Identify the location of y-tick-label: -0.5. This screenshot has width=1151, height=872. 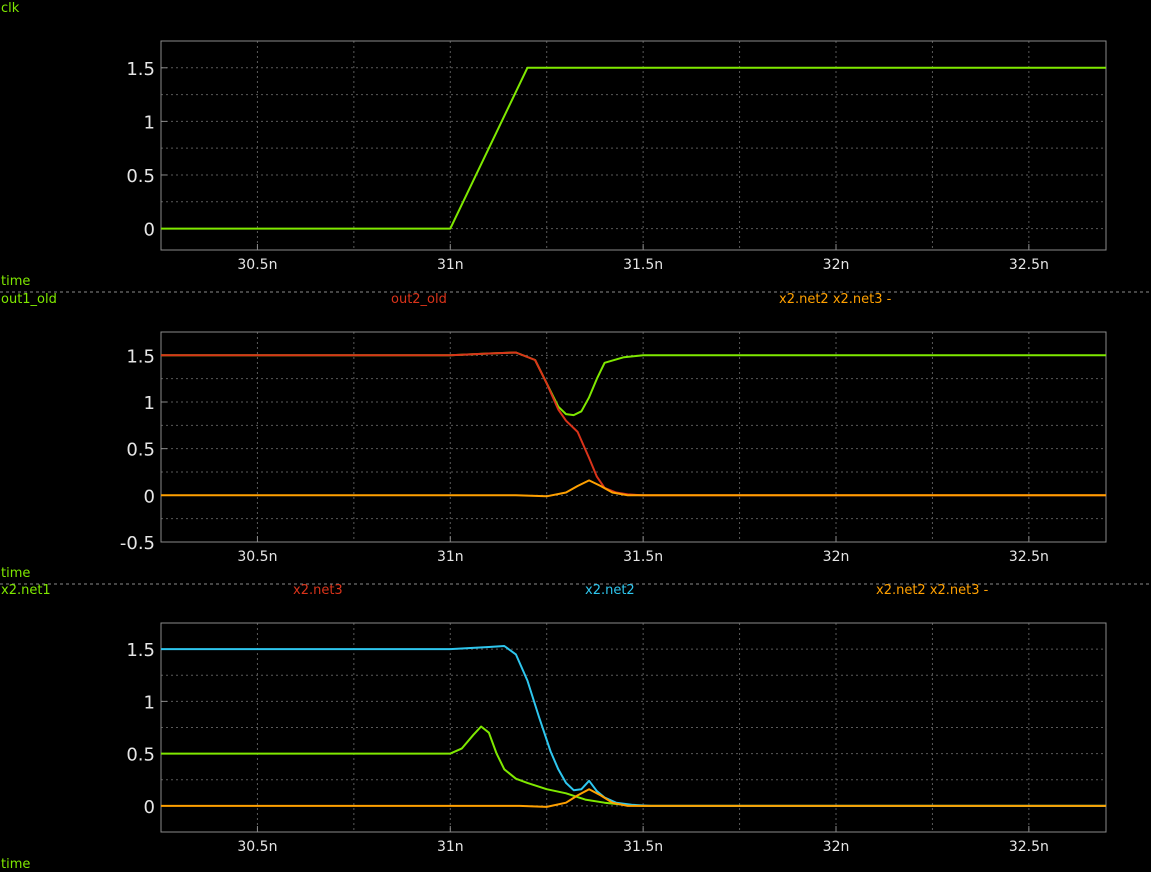
(137, 543).